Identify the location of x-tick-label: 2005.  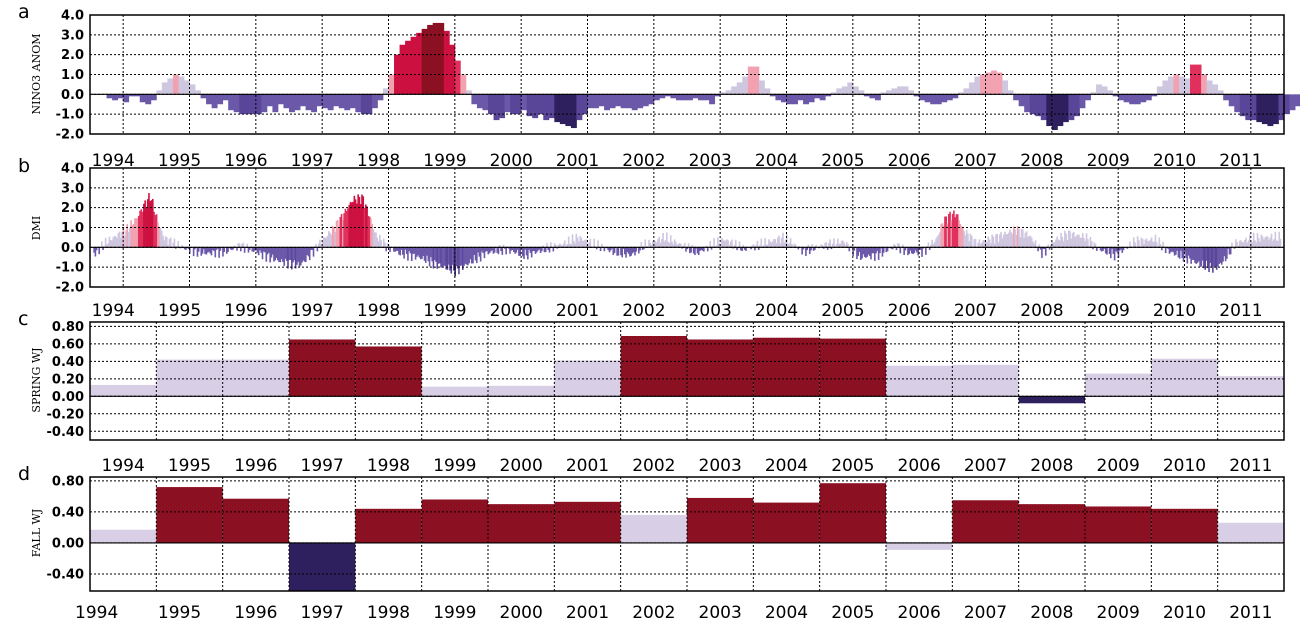
(852, 466).